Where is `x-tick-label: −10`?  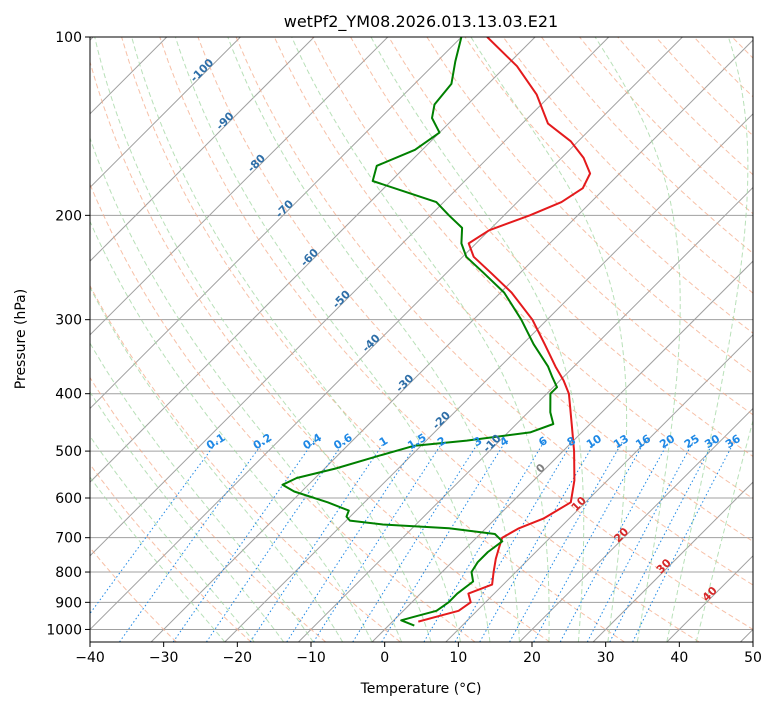
x-tick-label: −10 is located at coordinates (311, 658).